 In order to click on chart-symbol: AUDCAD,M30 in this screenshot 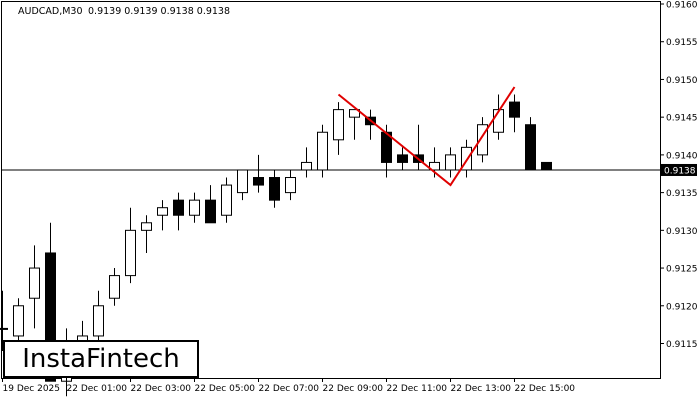, I will do `click(50, 11)`.